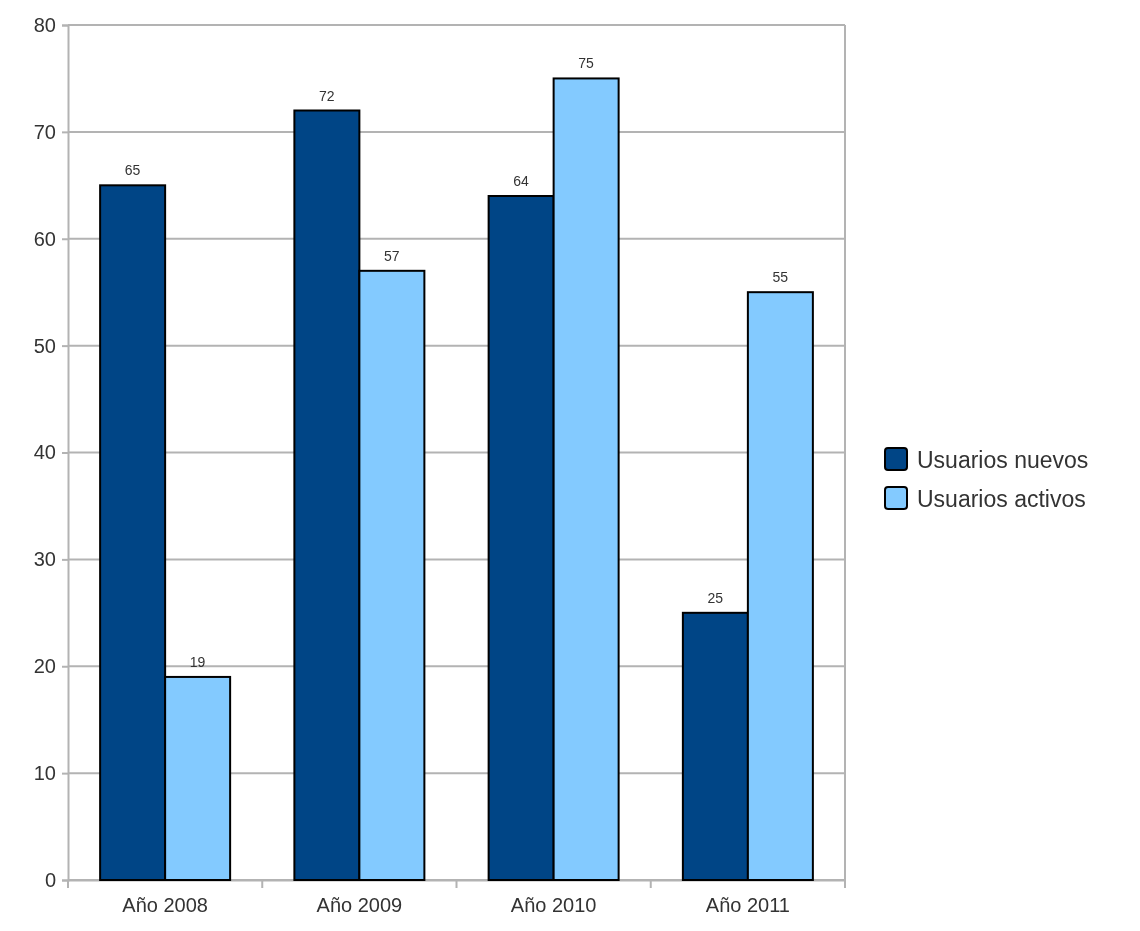 This screenshot has height=931, width=1140. Describe the element at coordinates (1003, 460) in the screenshot. I see `legend-label: Usuarios nuevos` at that location.